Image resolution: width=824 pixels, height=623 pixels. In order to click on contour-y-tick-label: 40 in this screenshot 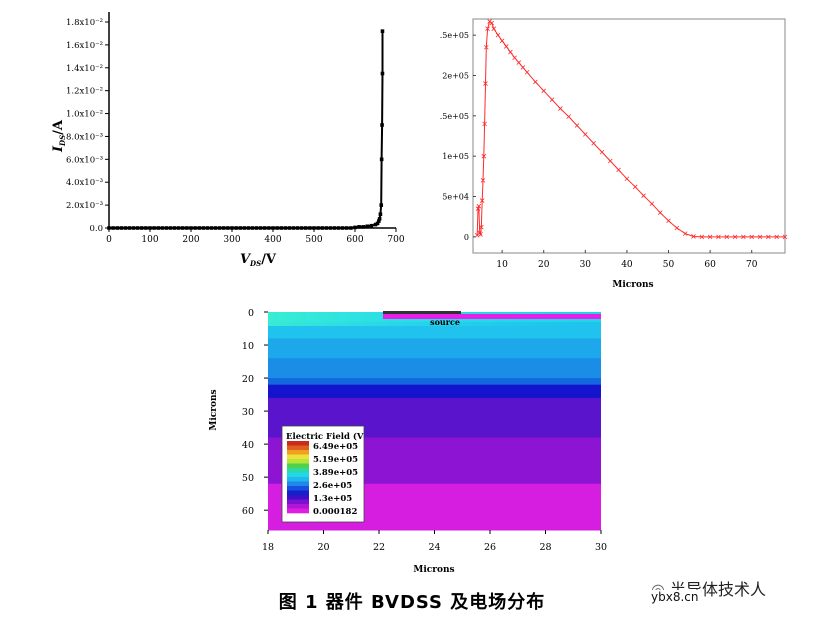, I will do `click(248, 445)`.